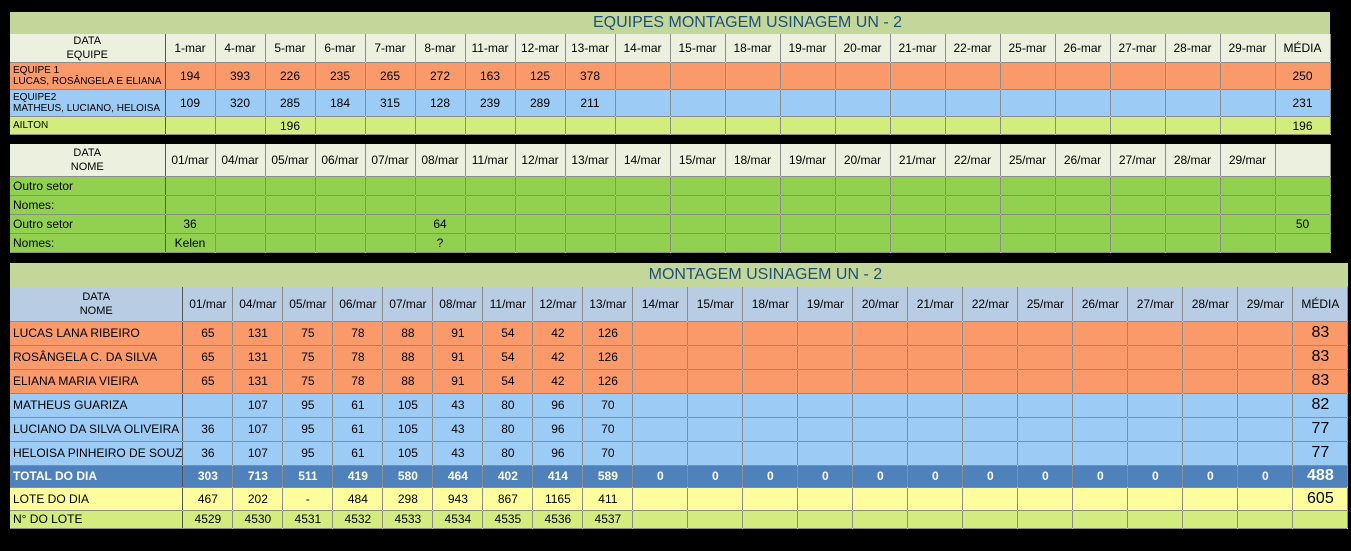  Describe the element at coordinates (590, 103) in the screenshot. I see `value-cell: 211` at that location.